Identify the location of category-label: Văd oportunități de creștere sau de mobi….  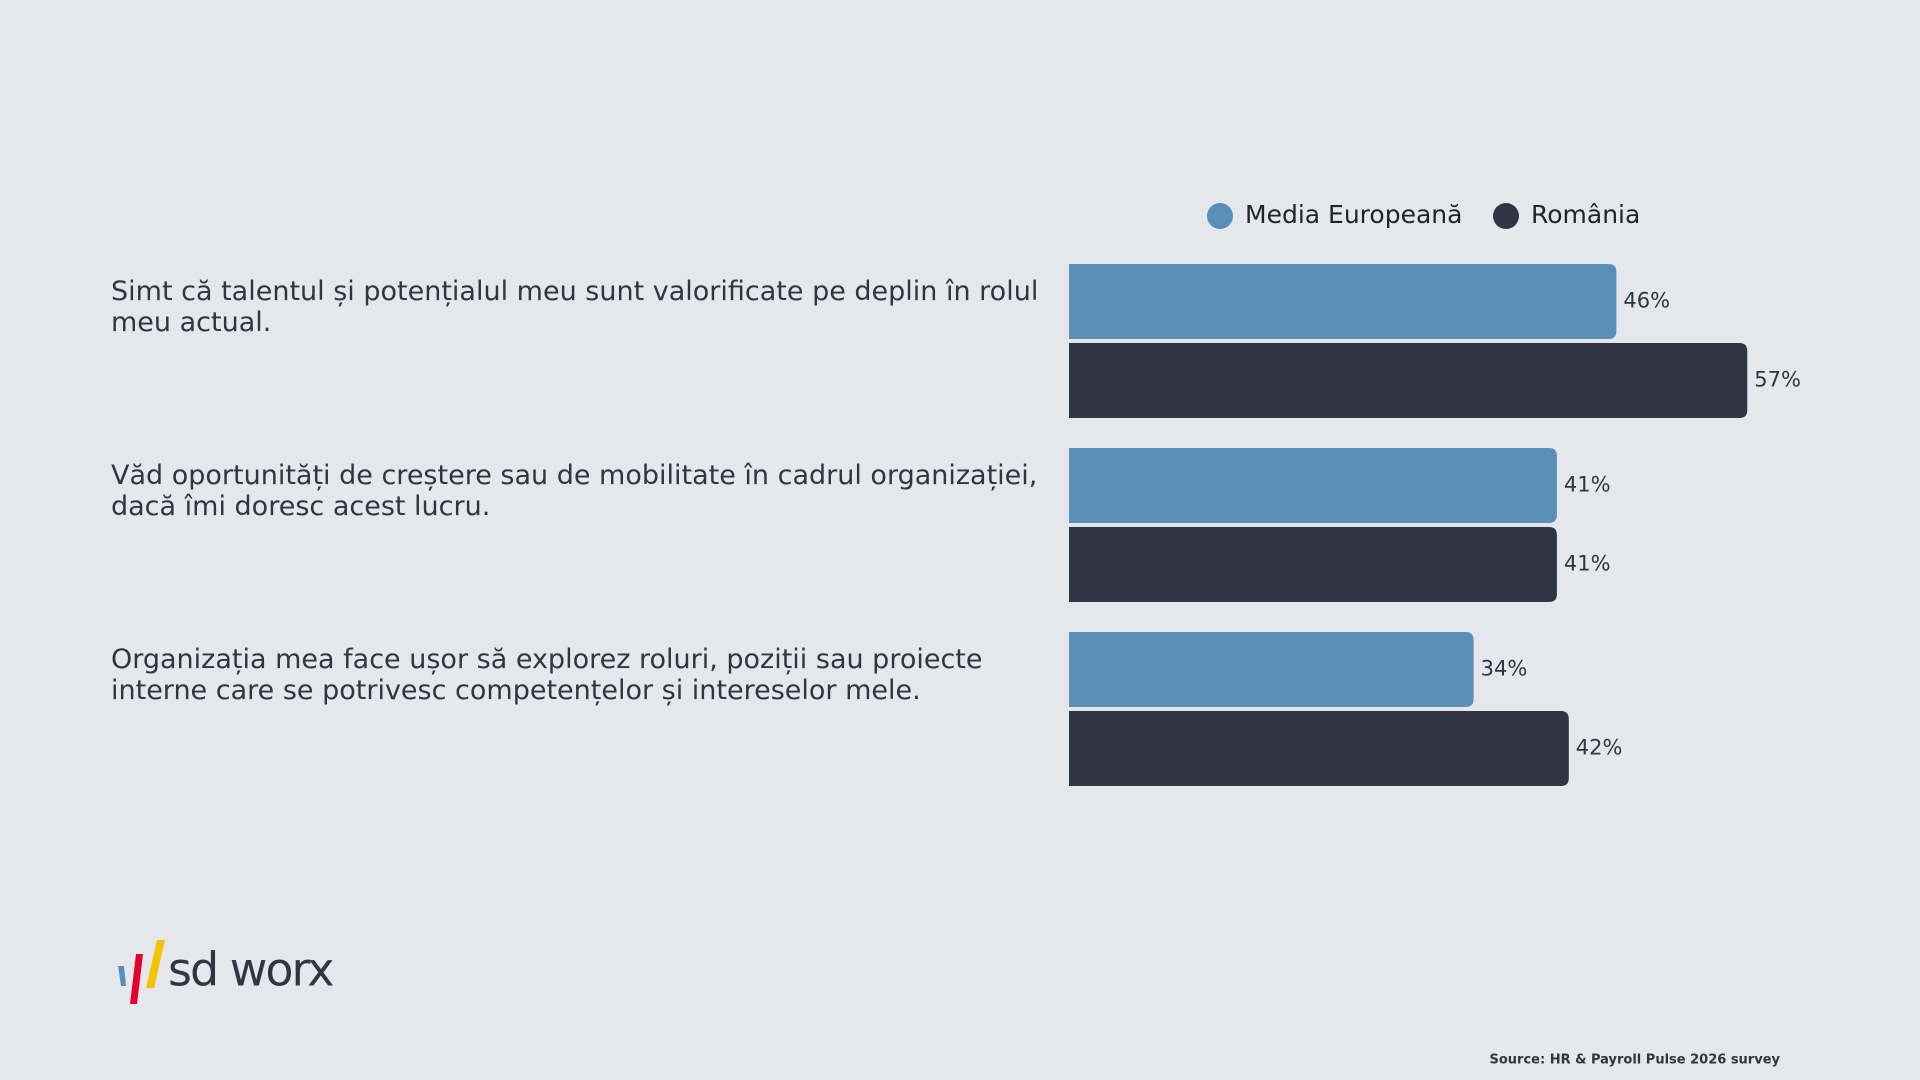
(574, 491).